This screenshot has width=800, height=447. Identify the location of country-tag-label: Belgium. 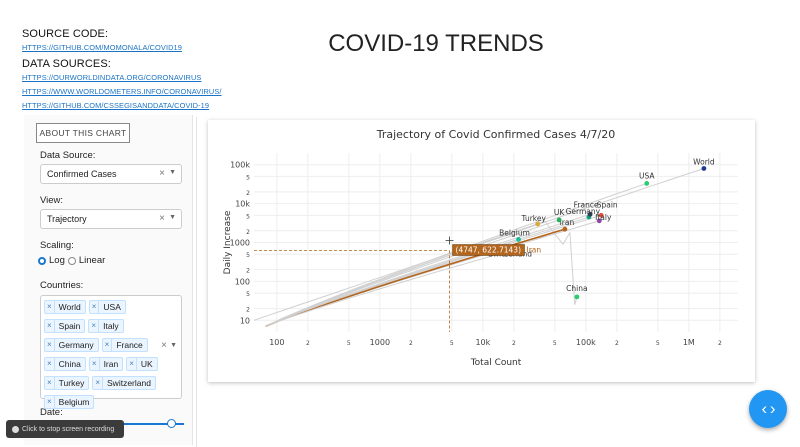
(74, 402).